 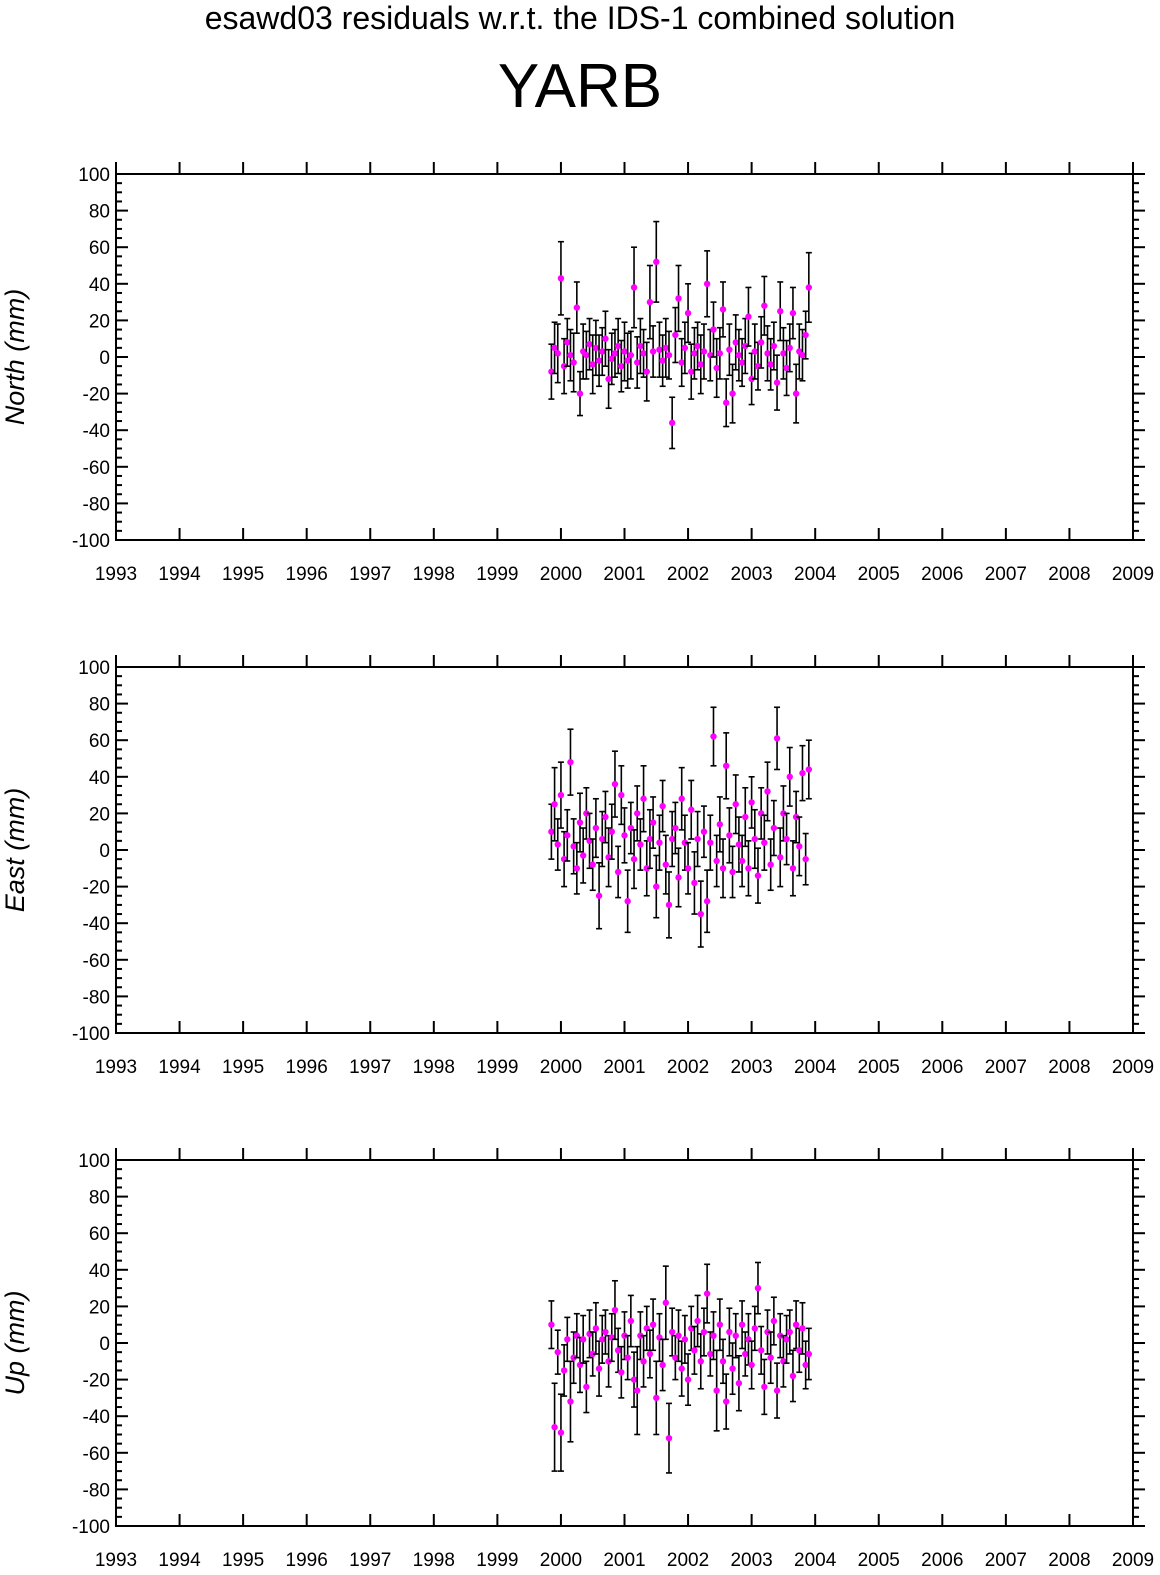 I want to click on figure-title: YARB, so click(x=580, y=86).